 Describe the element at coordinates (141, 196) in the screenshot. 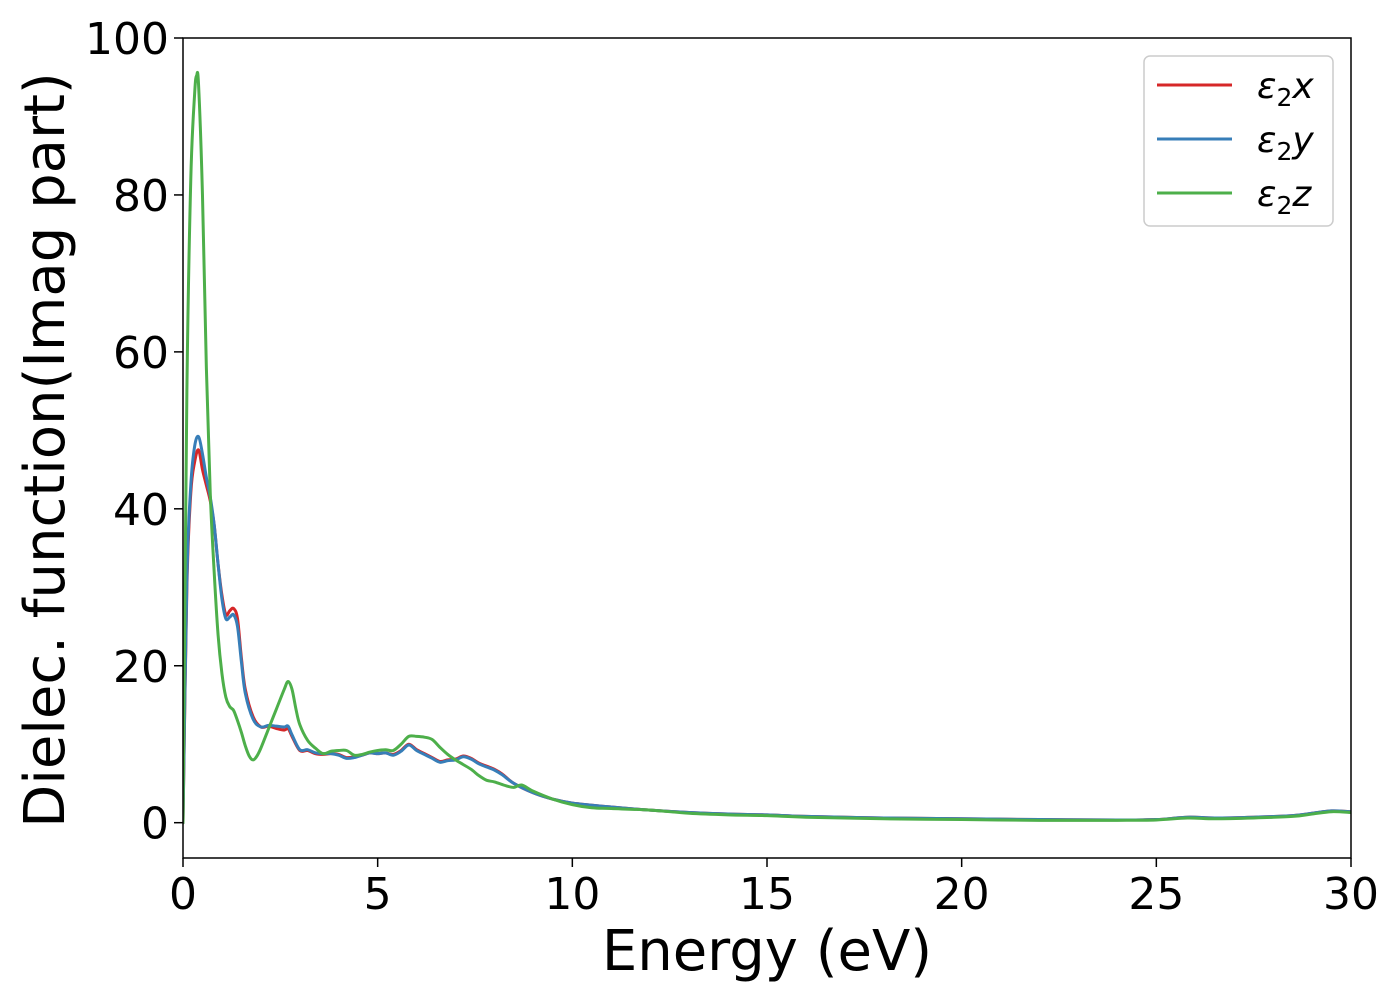

I see `y-tick-label: 80` at that location.